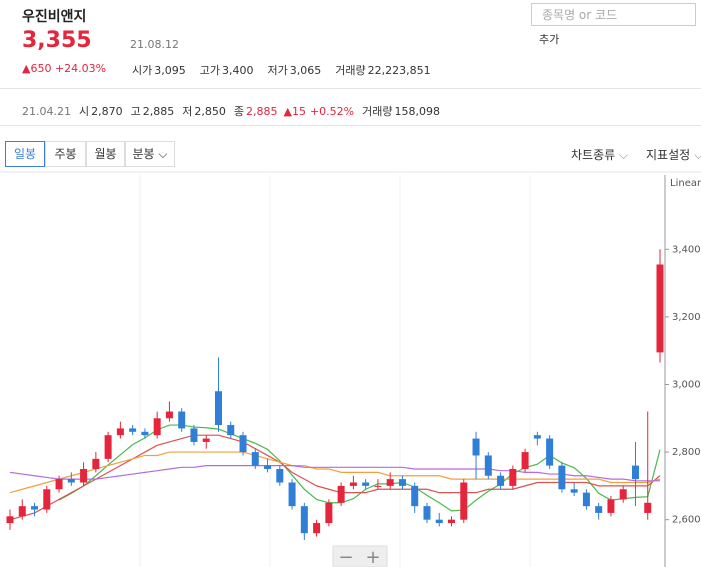  I want to click on change-pct: +24.03%, so click(80, 68).